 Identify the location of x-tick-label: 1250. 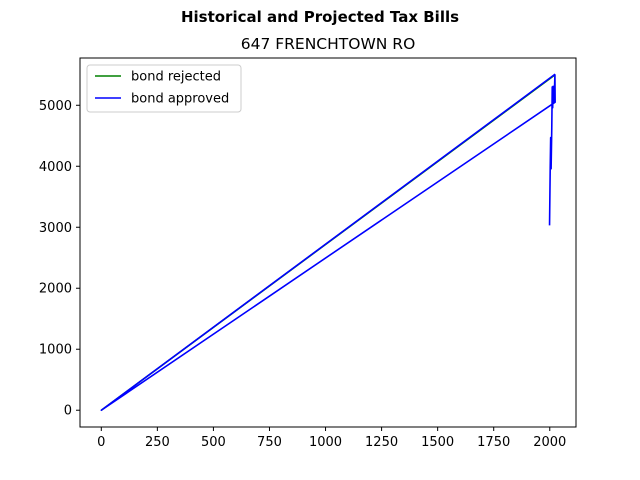
(381, 442).